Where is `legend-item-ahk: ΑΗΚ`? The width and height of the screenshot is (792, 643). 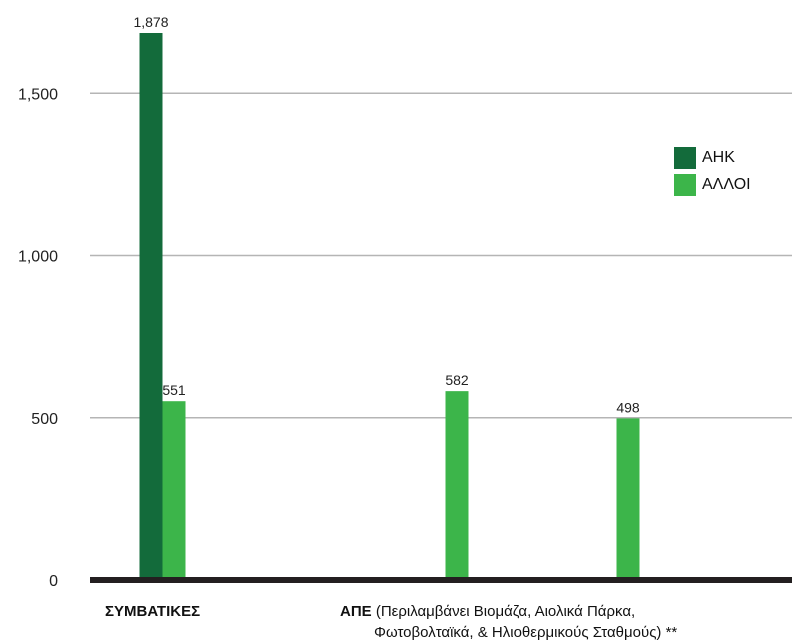
legend-item-ahk: ΑΗΚ is located at coordinates (712, 157).